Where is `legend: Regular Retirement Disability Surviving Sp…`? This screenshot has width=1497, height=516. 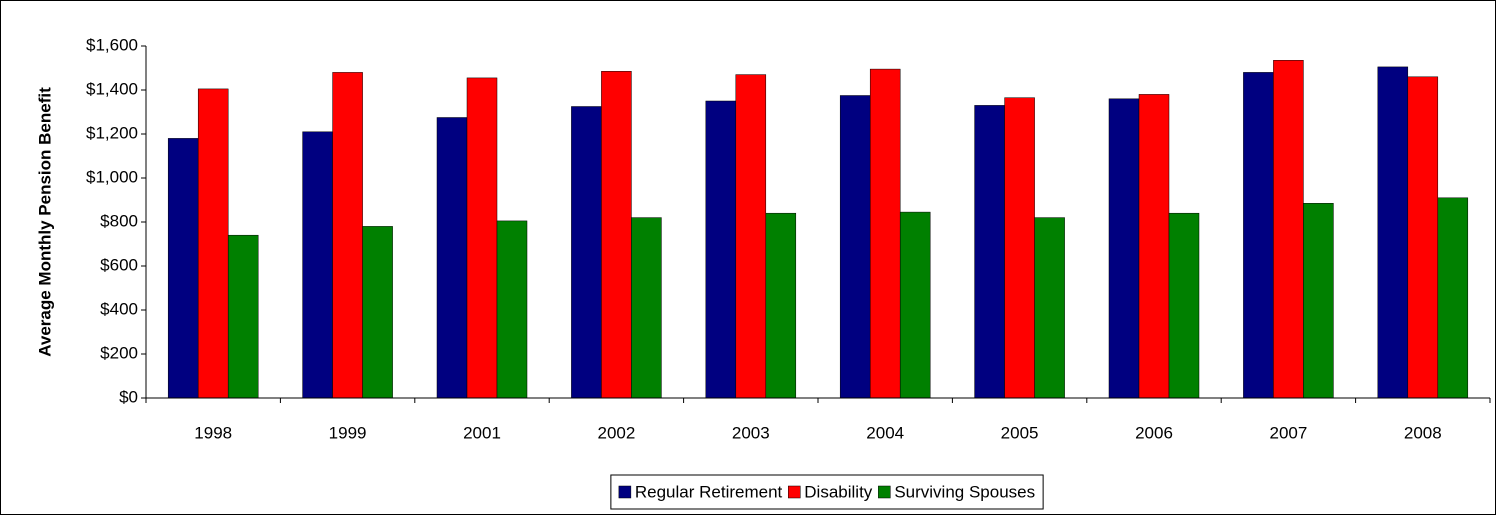
legend: Regular Retirement Disability Surviving Sp… is located at coordinates (827, 492).